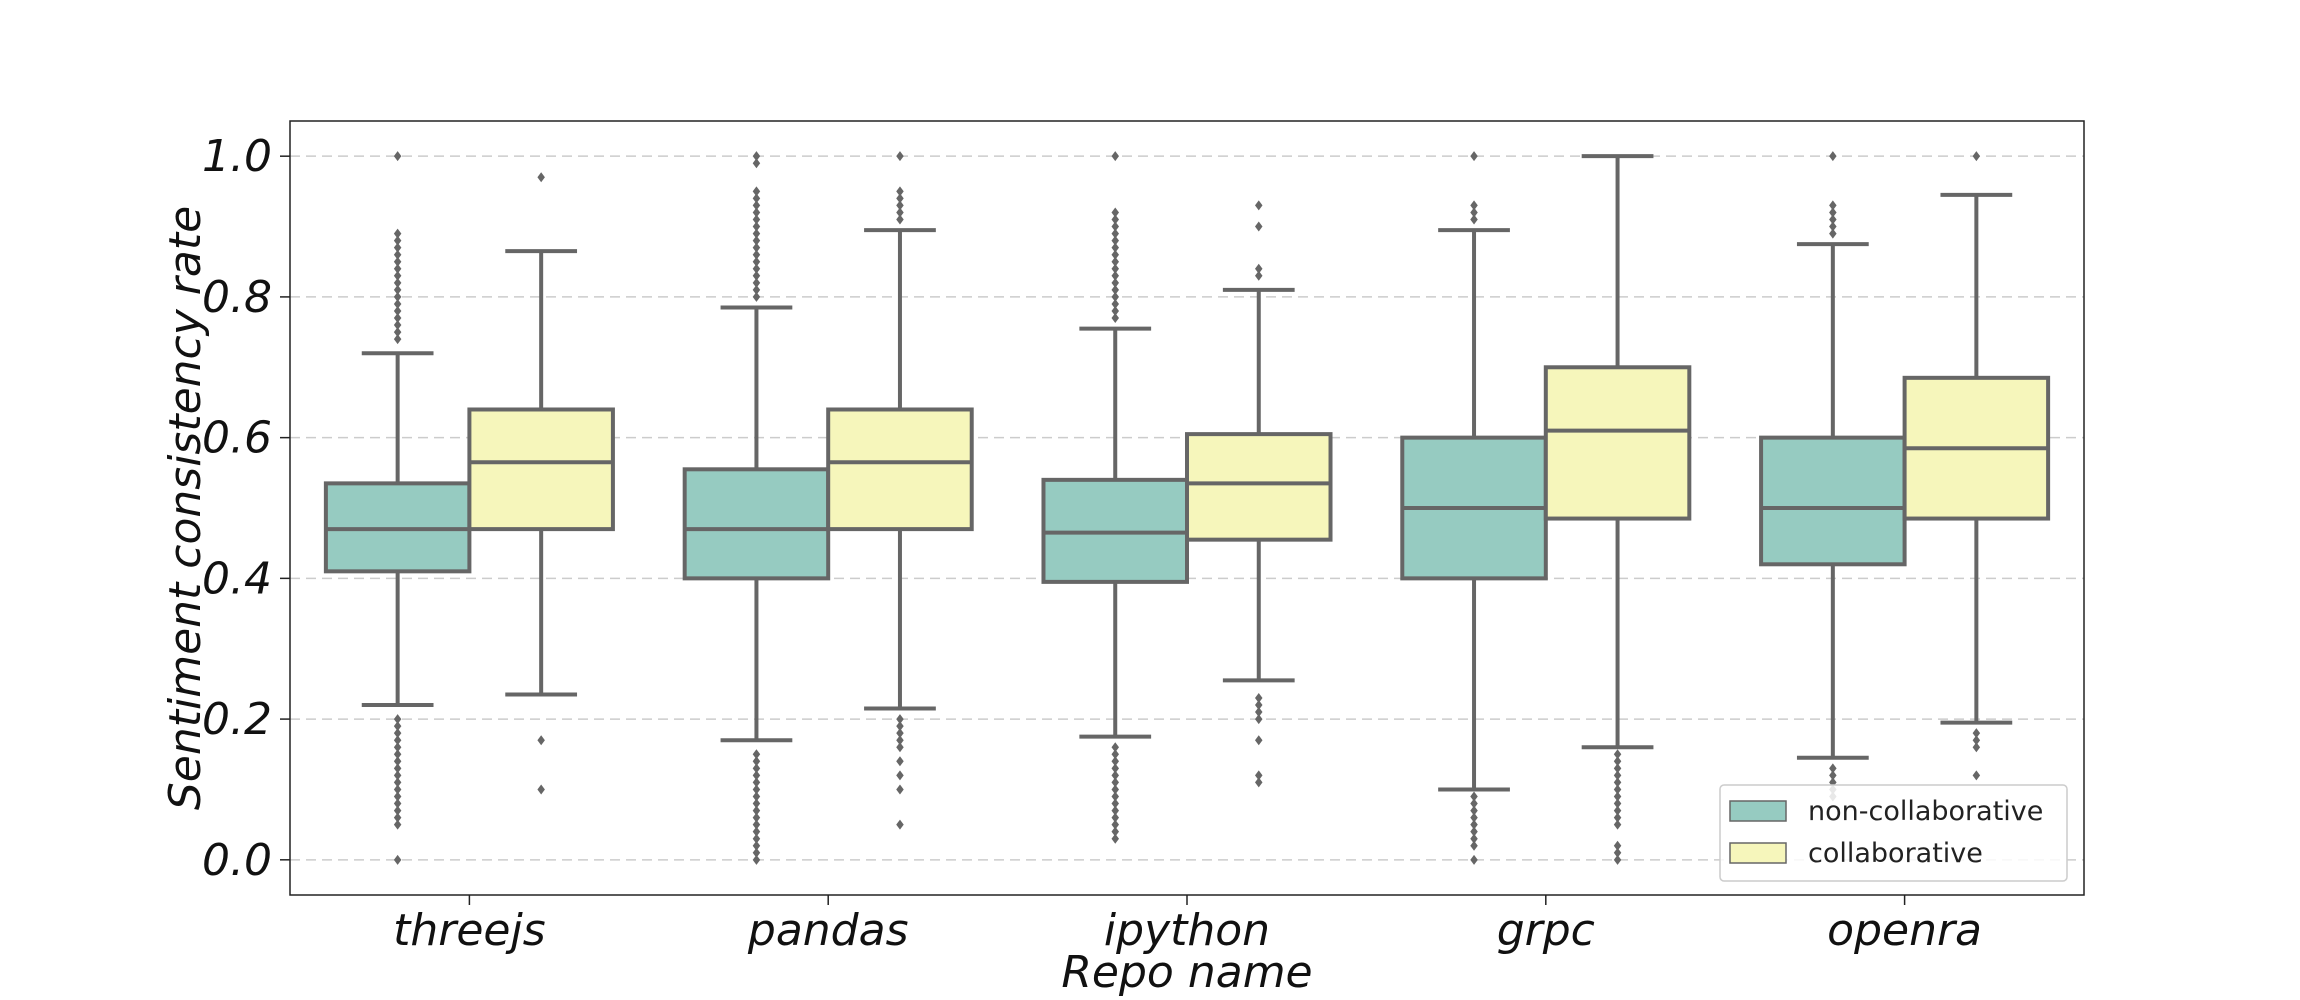 The image size is (2300, 1000). I want to click on box-collaborative-ipython, so click(1259, 494).